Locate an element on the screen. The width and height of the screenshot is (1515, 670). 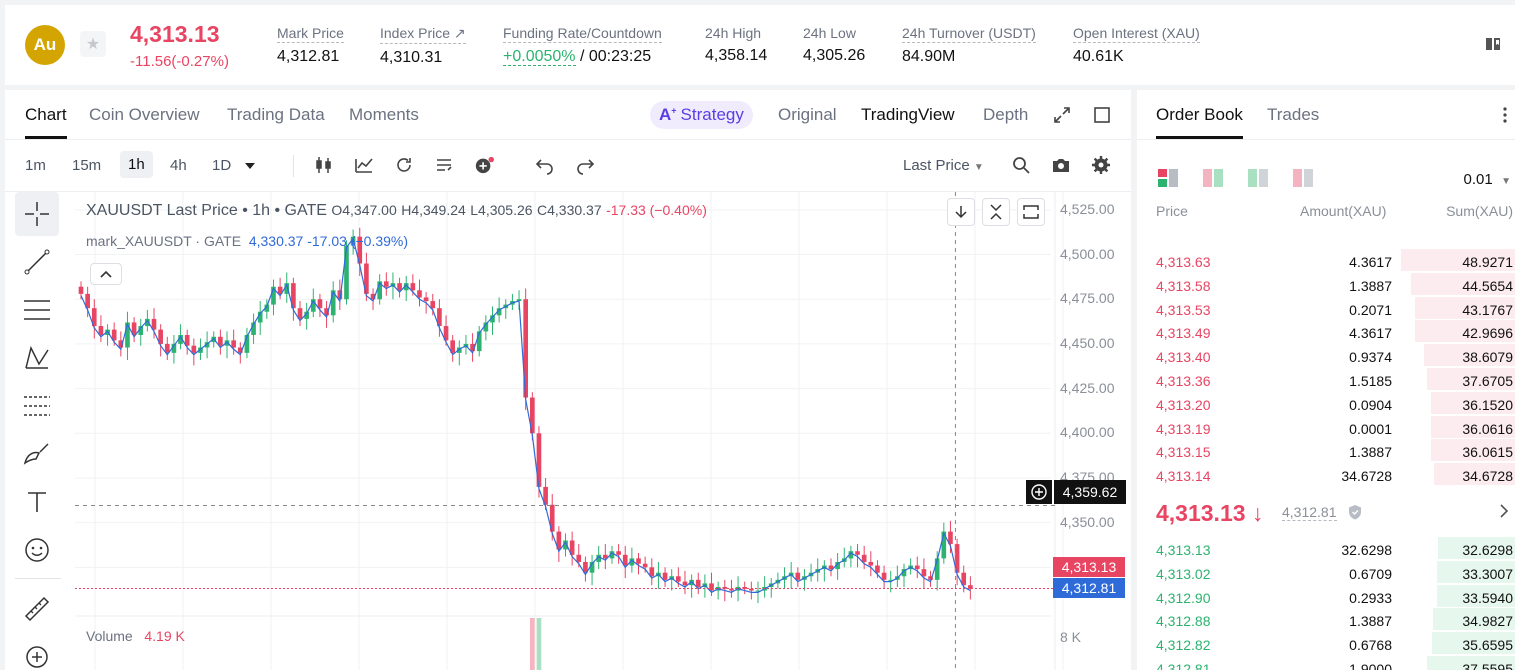
collapse-legend-button is located at coordinates (106, 274).